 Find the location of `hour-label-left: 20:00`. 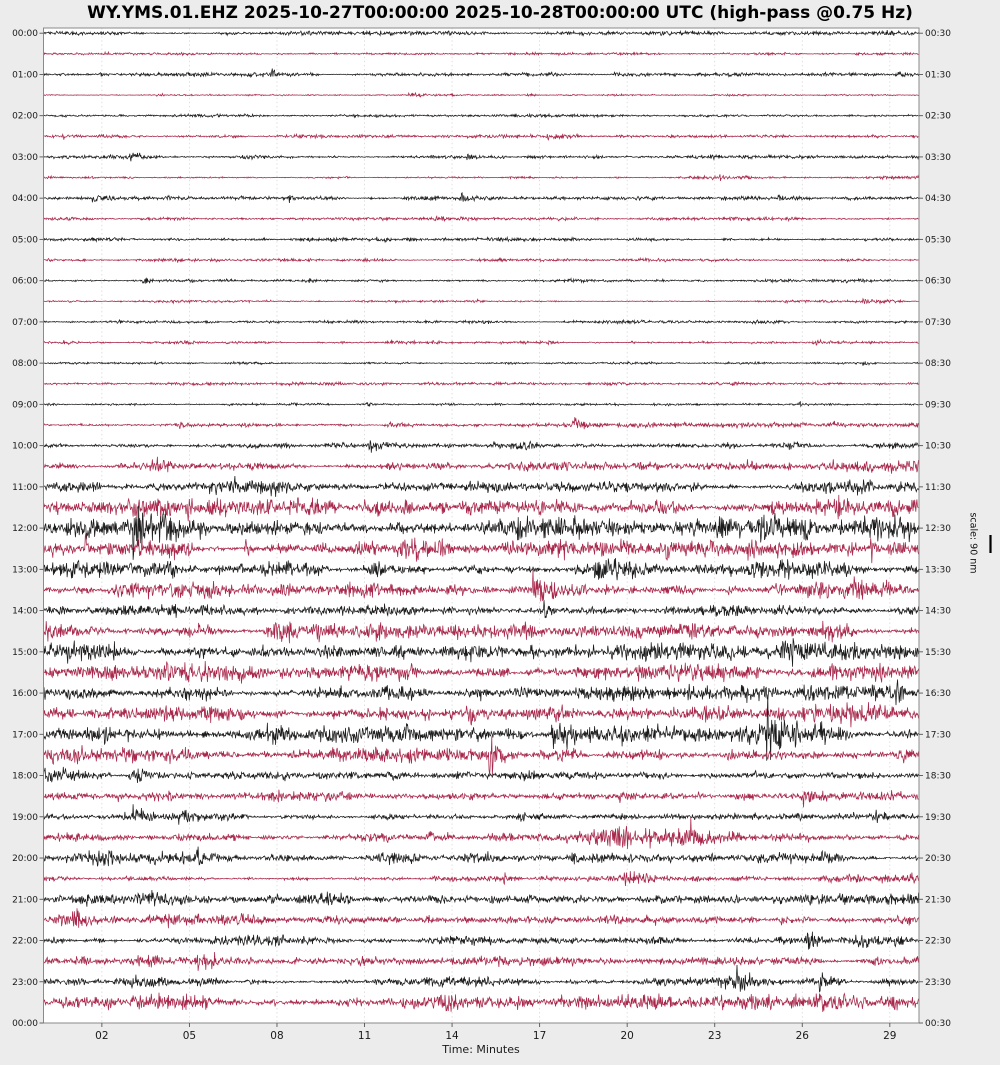

hour-label-left: 20:00 is located at coordinates (25, 859).